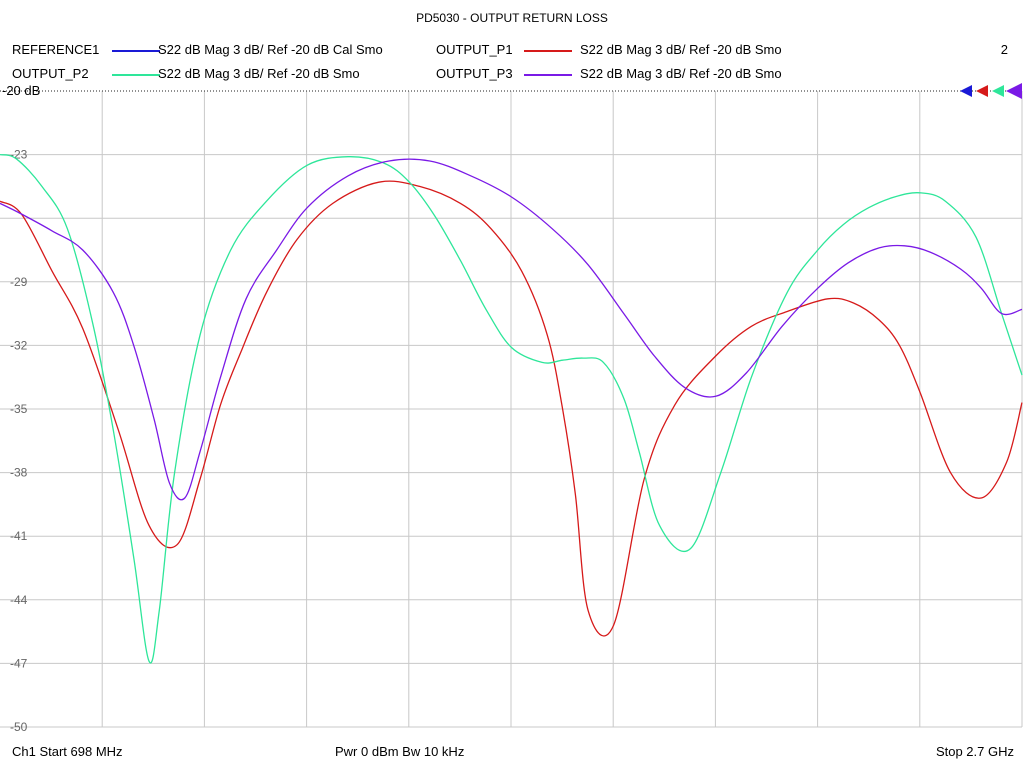 This screenshot has width=1024, height=768. What do you see at coordinates (991, 91) in the screenshot?
I see `reference-markers` at bounding box center [991, 91].